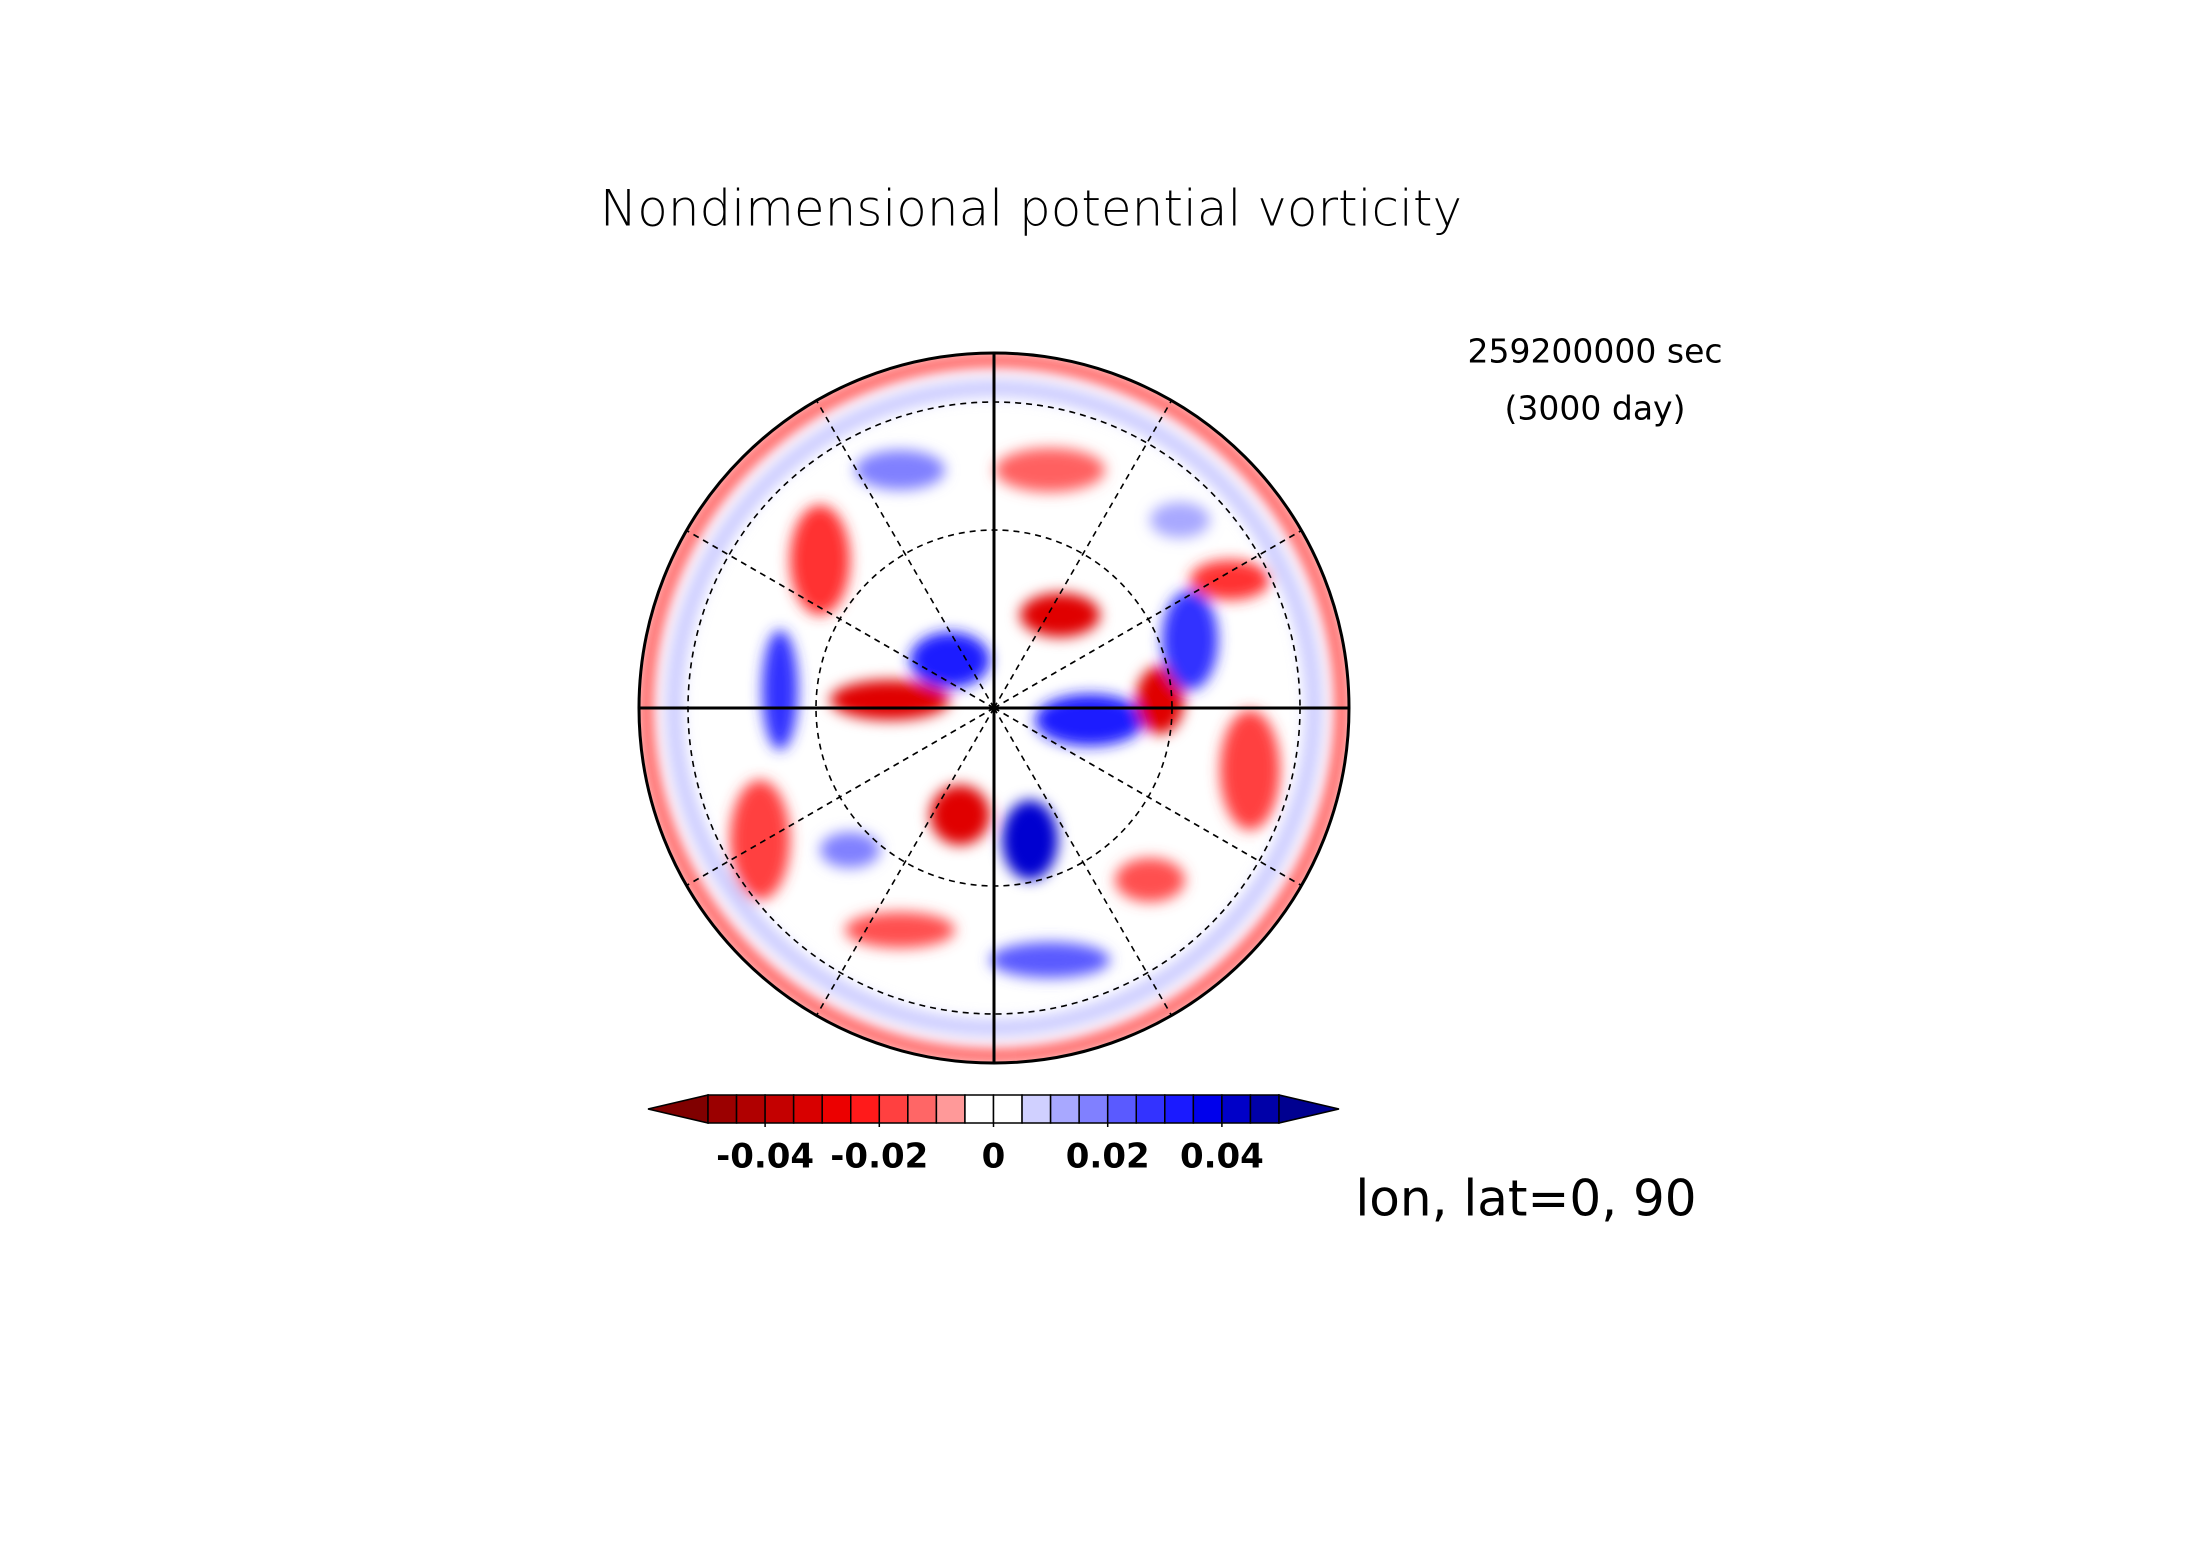  What do you see at coordinates (678, 1109) in the screenshot?
I see `colorbar-extension-low` at bounding box center [678, 1109].